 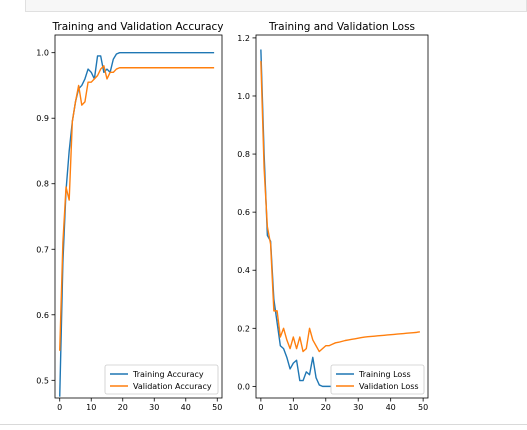 I want to click on loss-y-tick-label: 1.2, so click(x=243, y=38).